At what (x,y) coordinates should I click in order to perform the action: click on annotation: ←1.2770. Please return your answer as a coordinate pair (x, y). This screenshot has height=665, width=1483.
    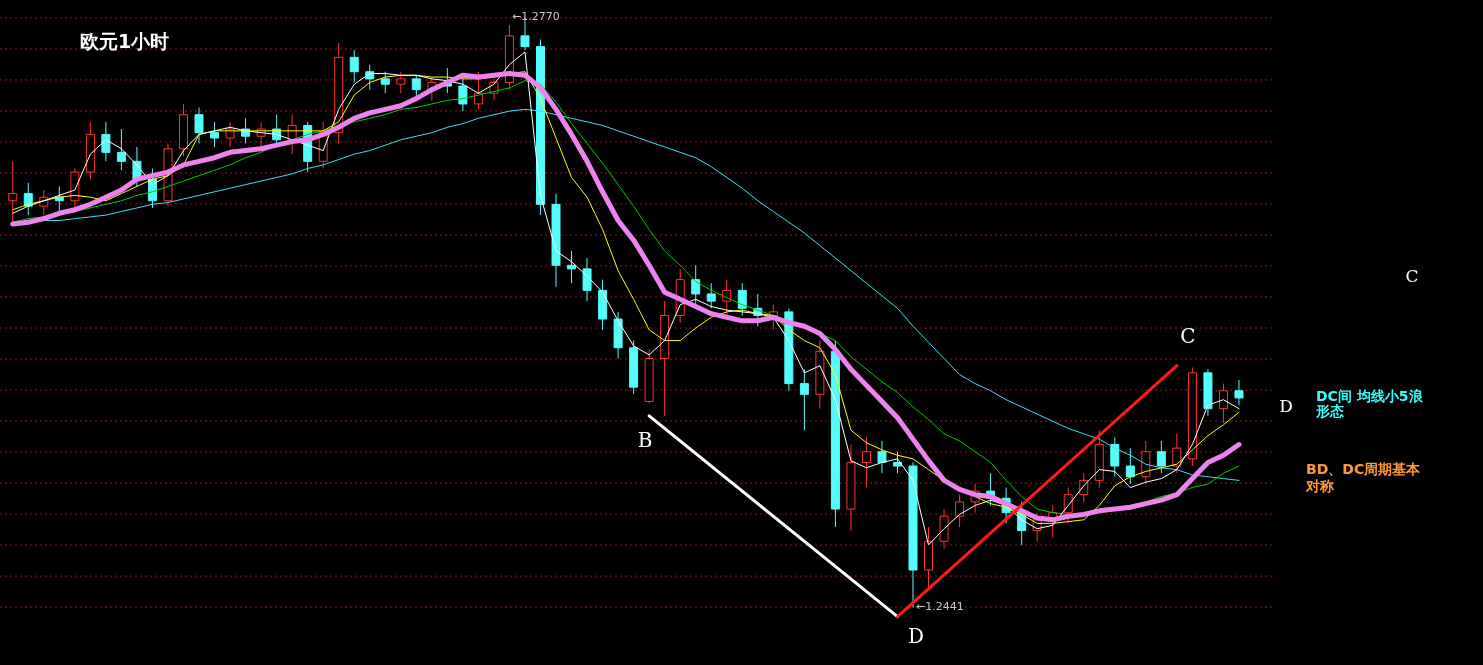
    Looking at the image, I should click on (536, 16).